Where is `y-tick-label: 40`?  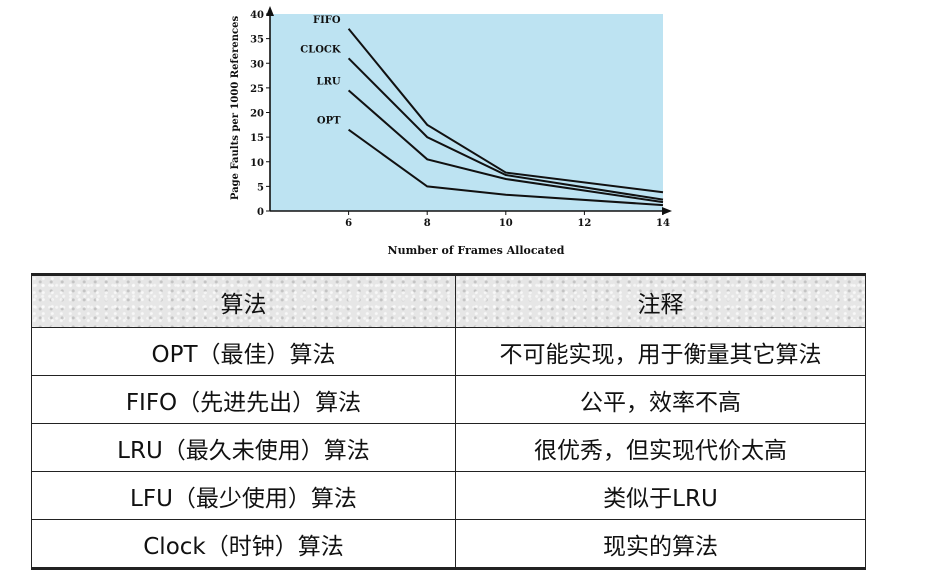
y-tick-label: 40 is located at coordinates (257, 15).